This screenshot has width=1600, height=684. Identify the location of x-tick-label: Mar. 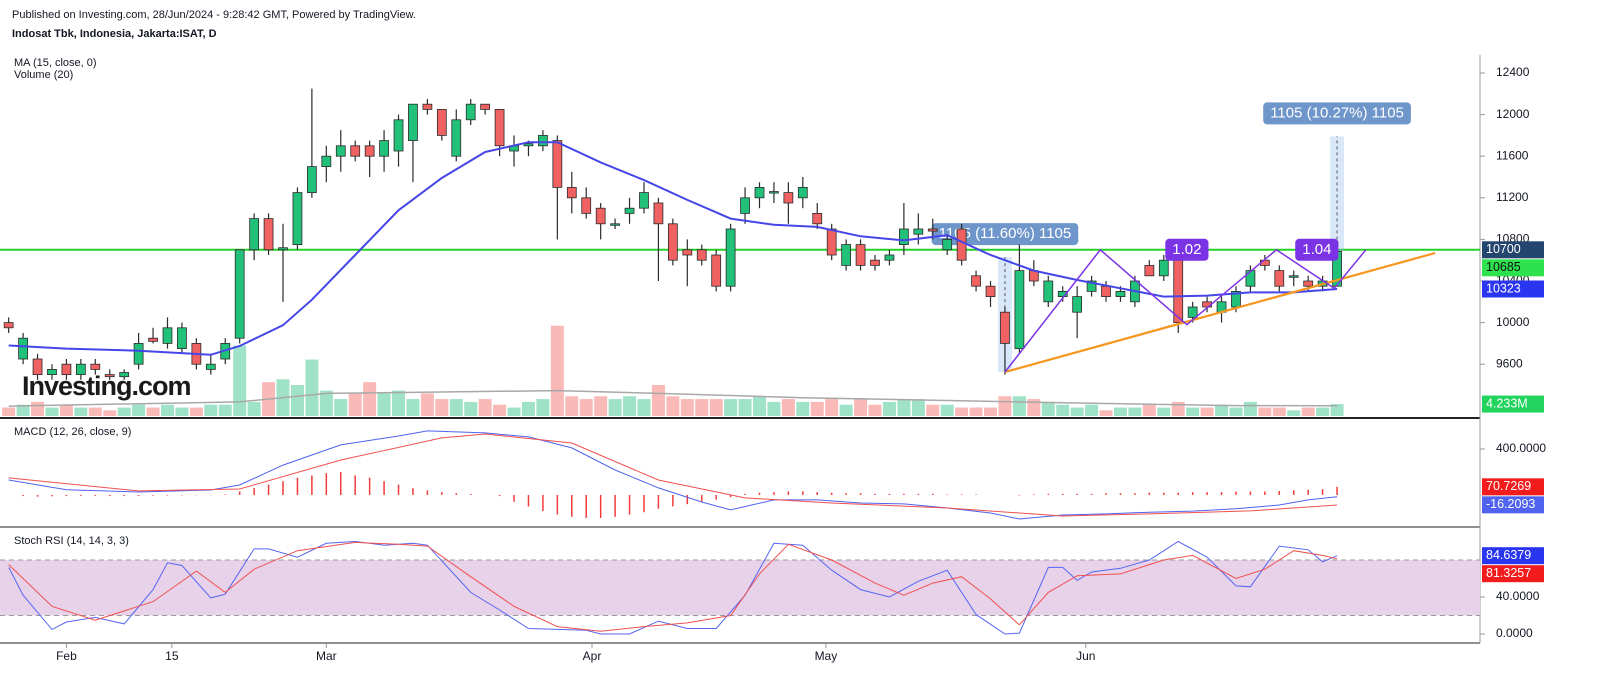
(326, 656).